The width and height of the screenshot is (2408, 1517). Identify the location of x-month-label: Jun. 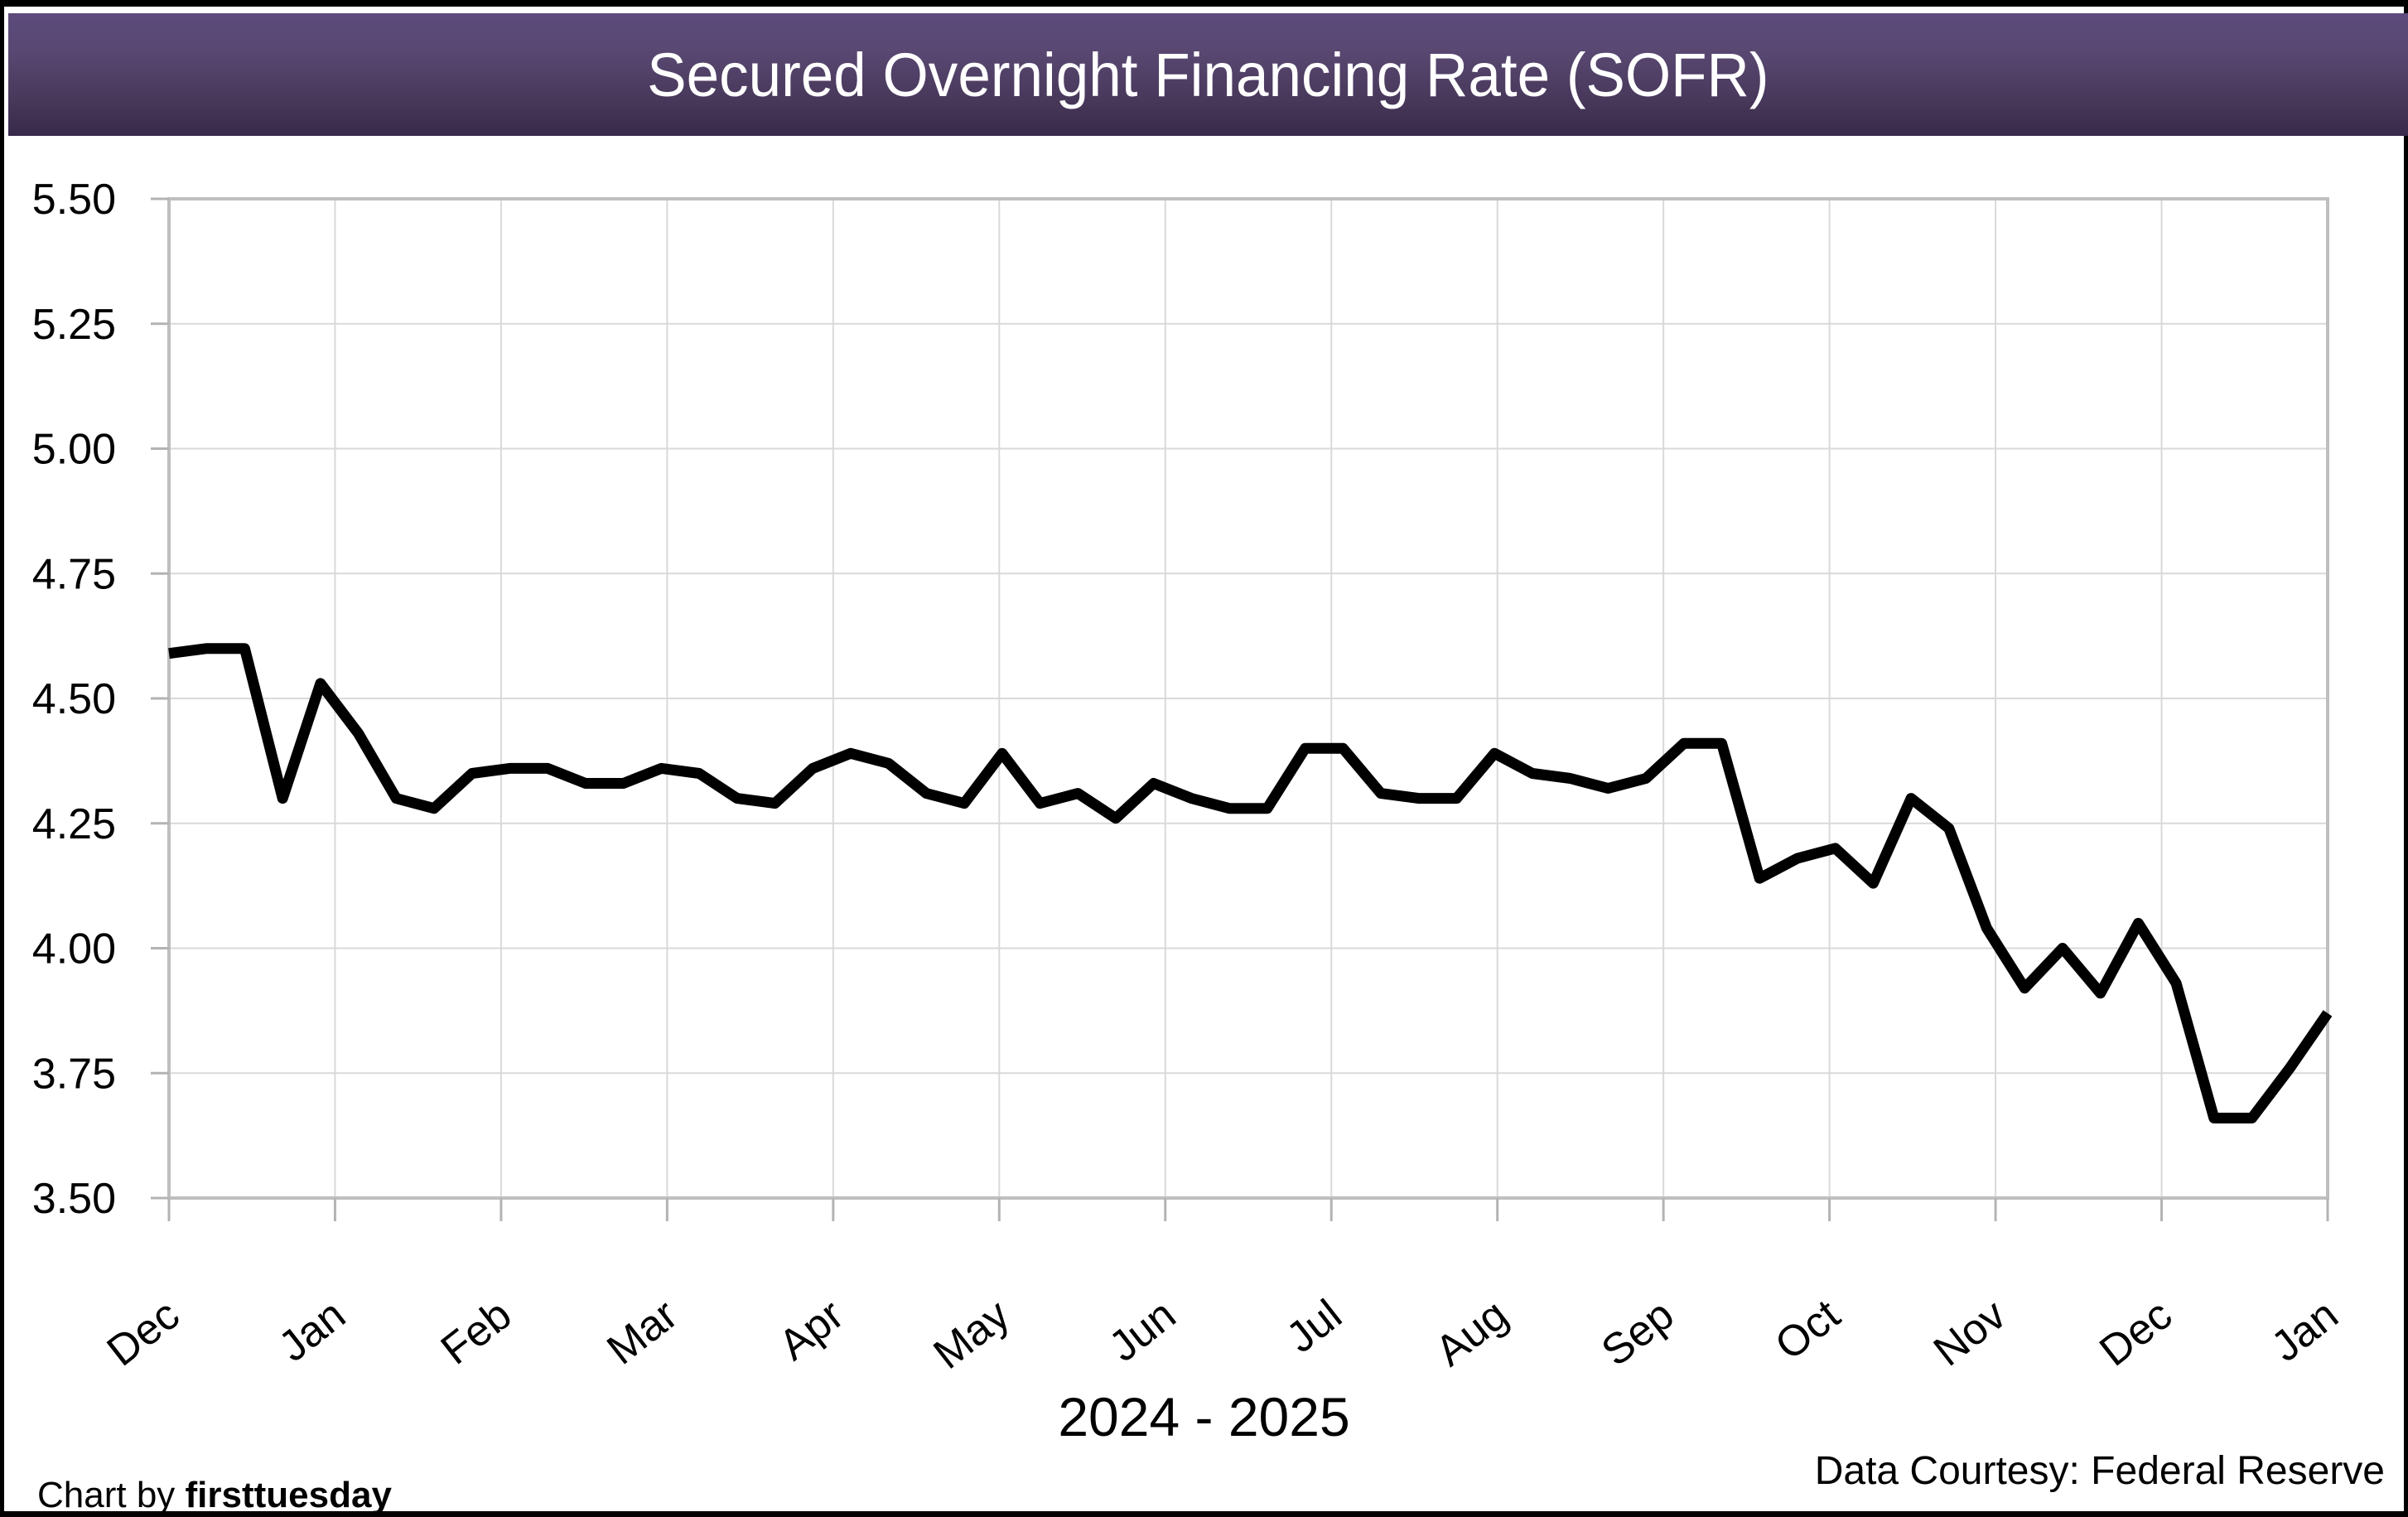
(1142, 1331).